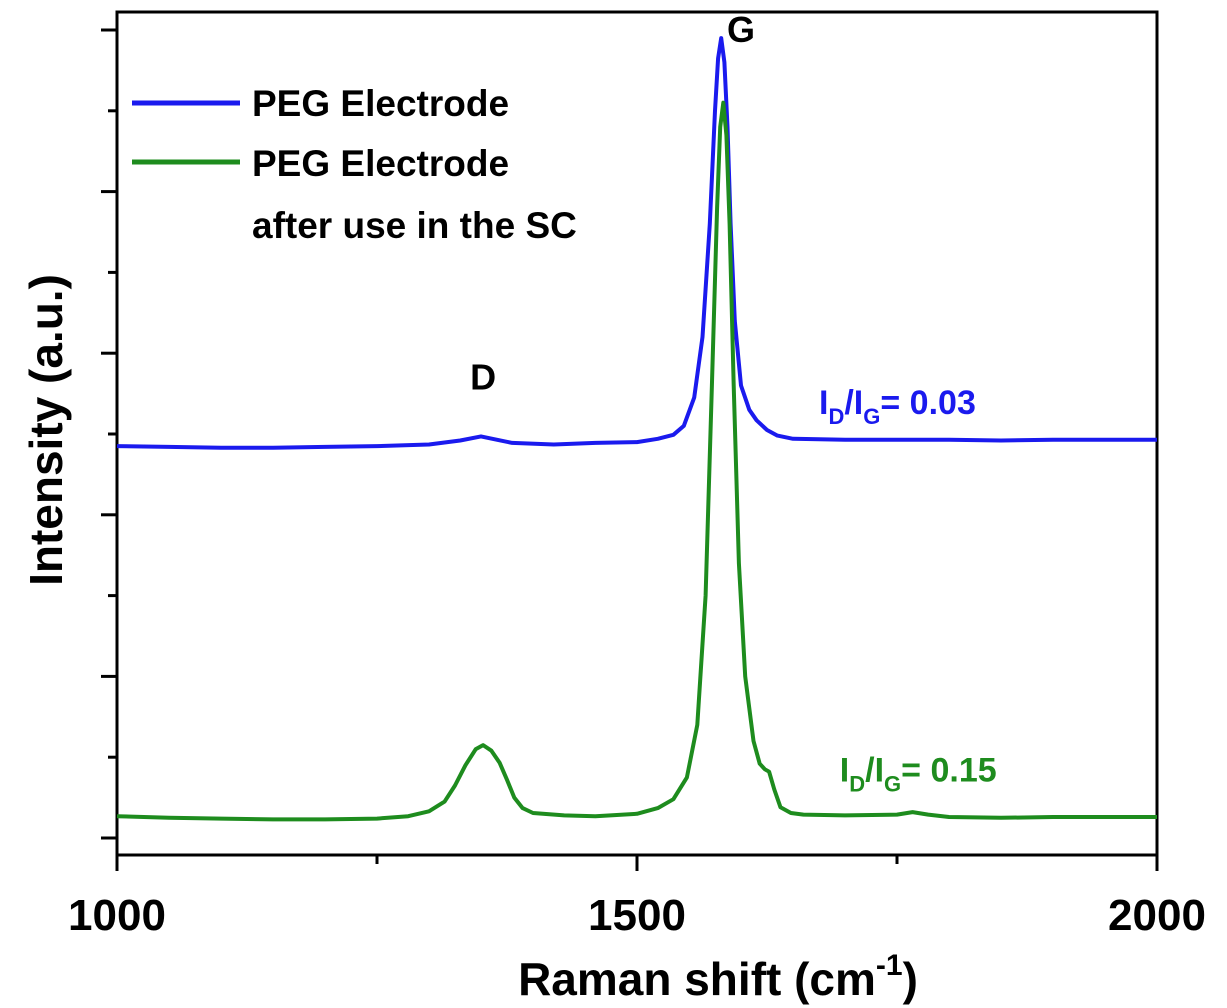  What do you see at coordinates (889, 965) in the screenshot?
I see `x-axis-title-superscript: -1` at bounding box center [889, 965].